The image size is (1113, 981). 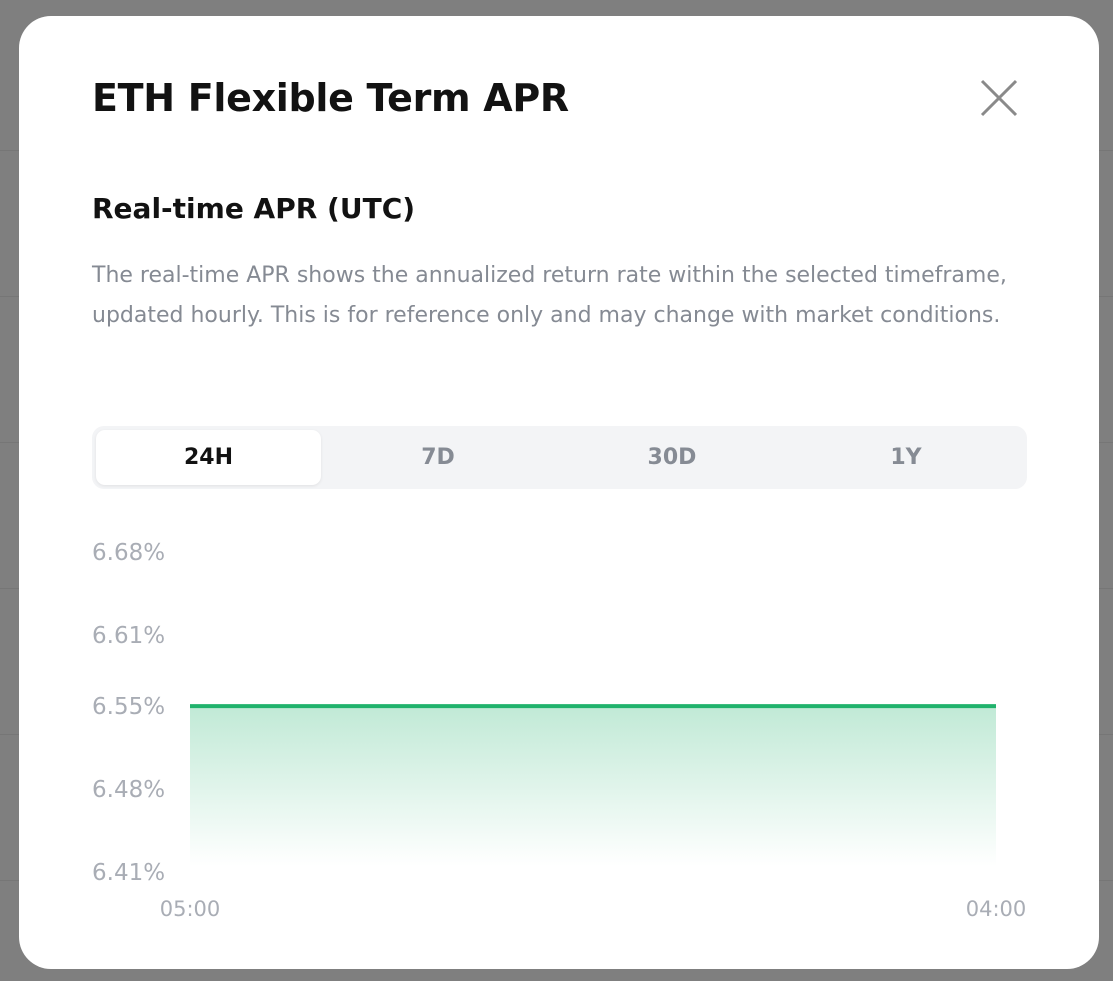 I want to click on tab-1y: 1Y, so click(x=906, y=457).